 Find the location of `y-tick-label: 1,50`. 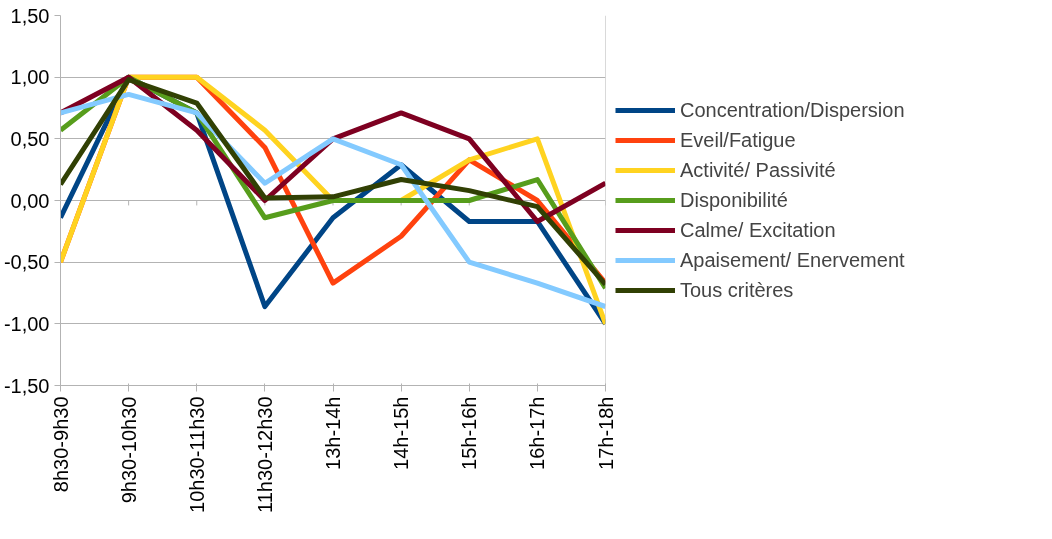

y-tick-label: 1,50 is located at coordinates (30, 15).